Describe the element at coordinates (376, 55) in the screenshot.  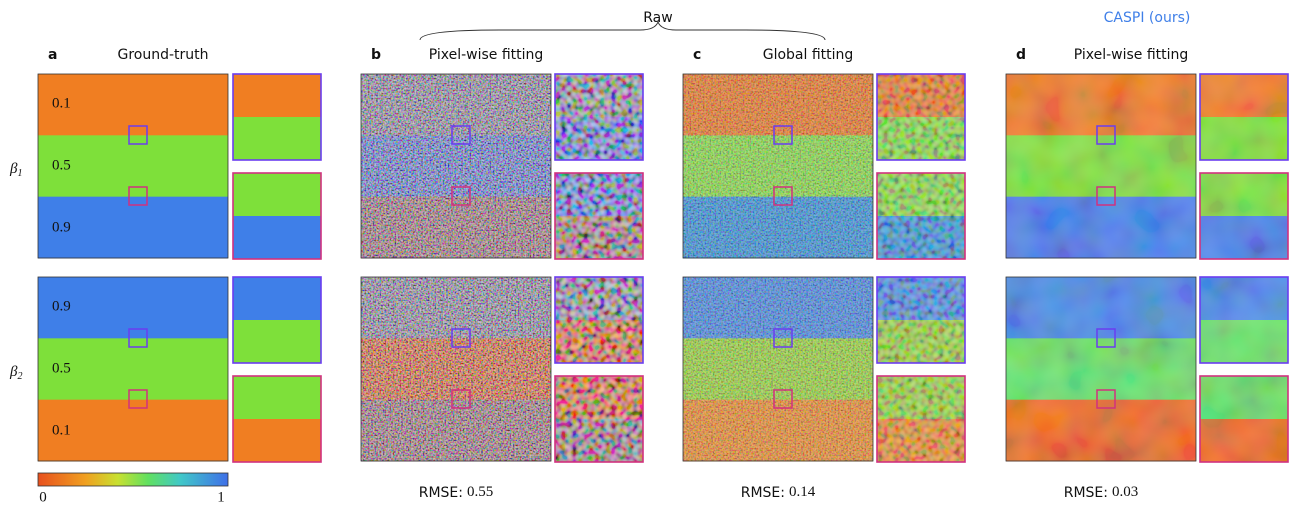
I see `panel-letter: b` at that location.